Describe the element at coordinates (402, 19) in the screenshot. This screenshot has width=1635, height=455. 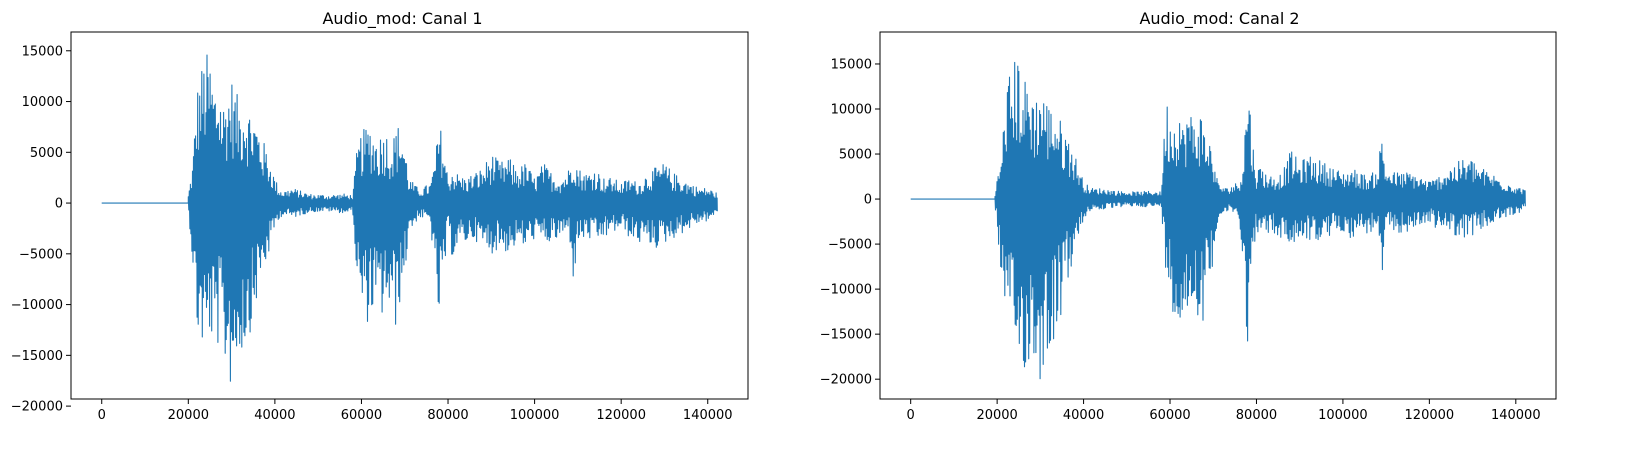
I see `chart-title: Audio_mod: Canal 1` at that location.